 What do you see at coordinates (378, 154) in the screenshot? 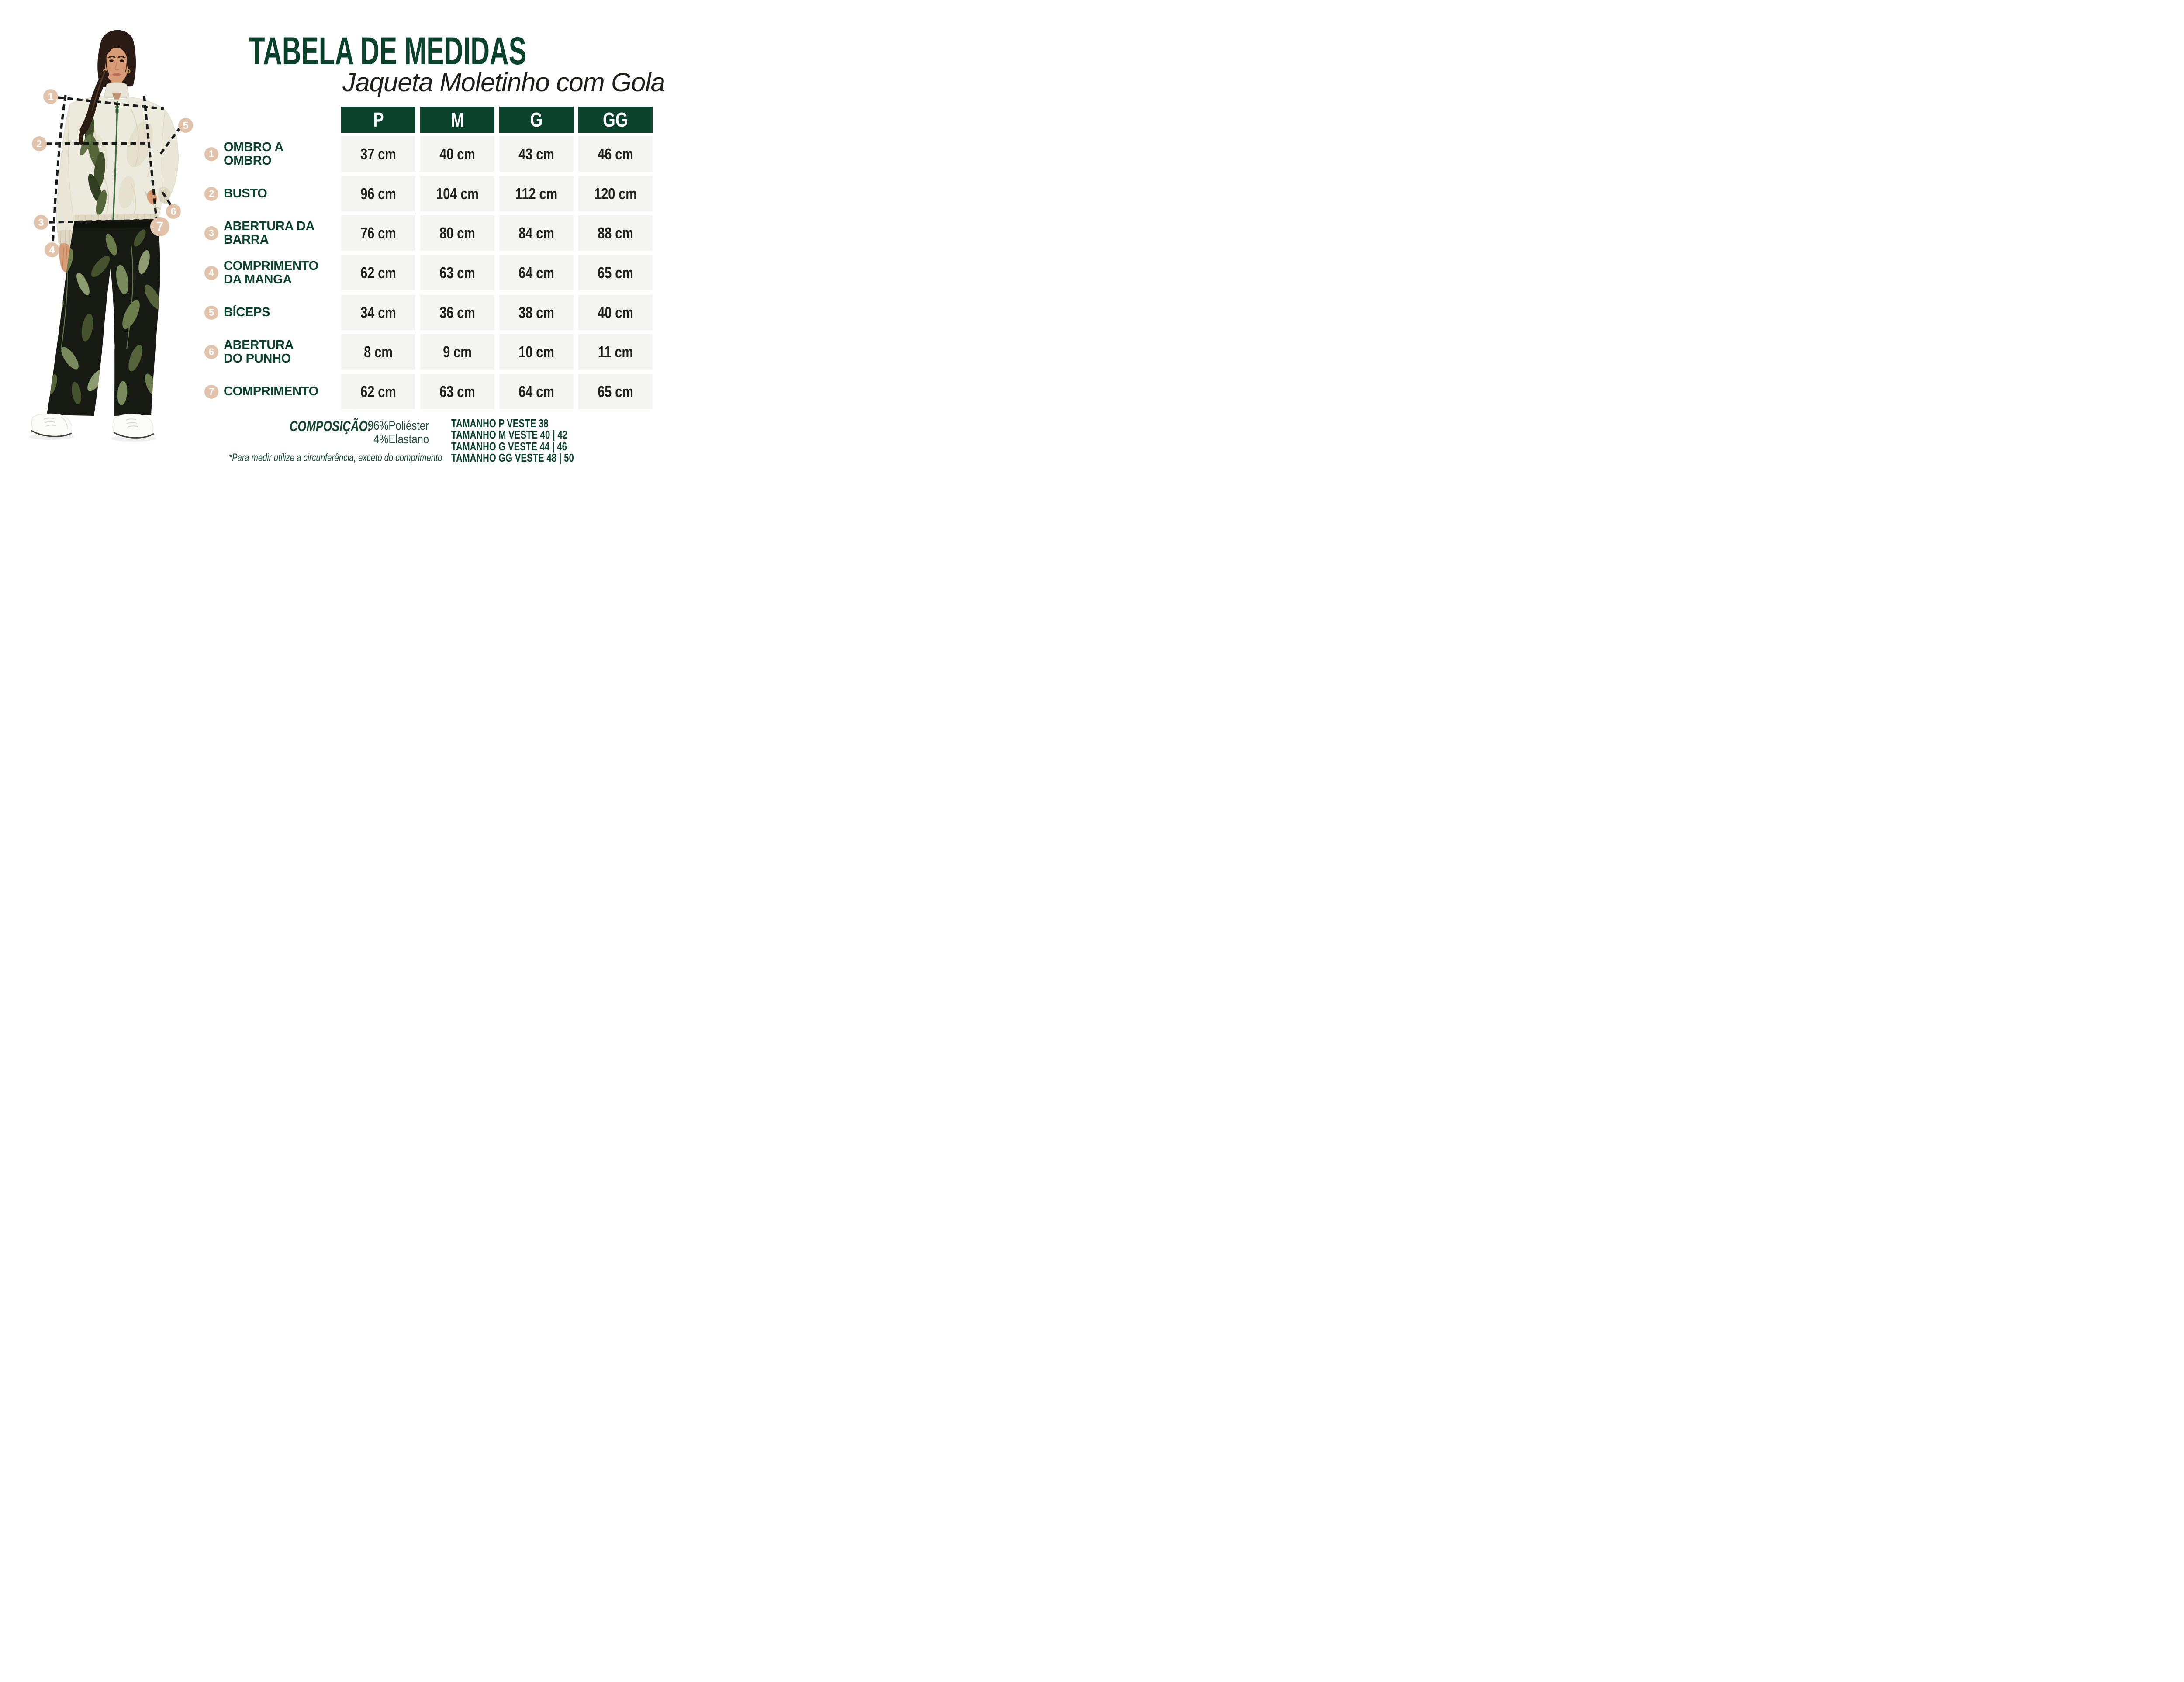
I see `cell-r1-p: 37 cm` at bounding box center [378, 154].